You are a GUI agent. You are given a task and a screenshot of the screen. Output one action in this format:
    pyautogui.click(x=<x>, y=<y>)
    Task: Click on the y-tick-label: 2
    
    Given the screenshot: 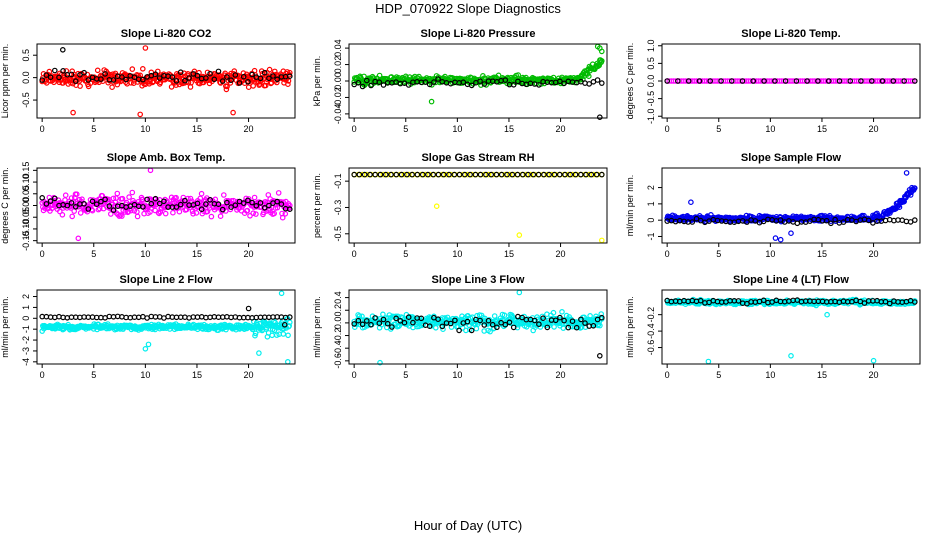 What is the action you would take?
    pyautogui.click(x=26, y=296)
    